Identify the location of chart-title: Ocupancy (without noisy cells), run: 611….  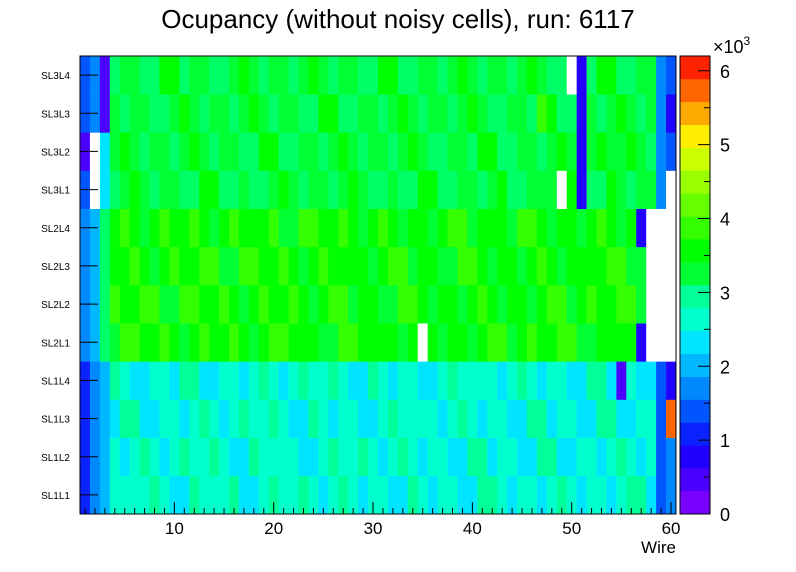
(398, 19).